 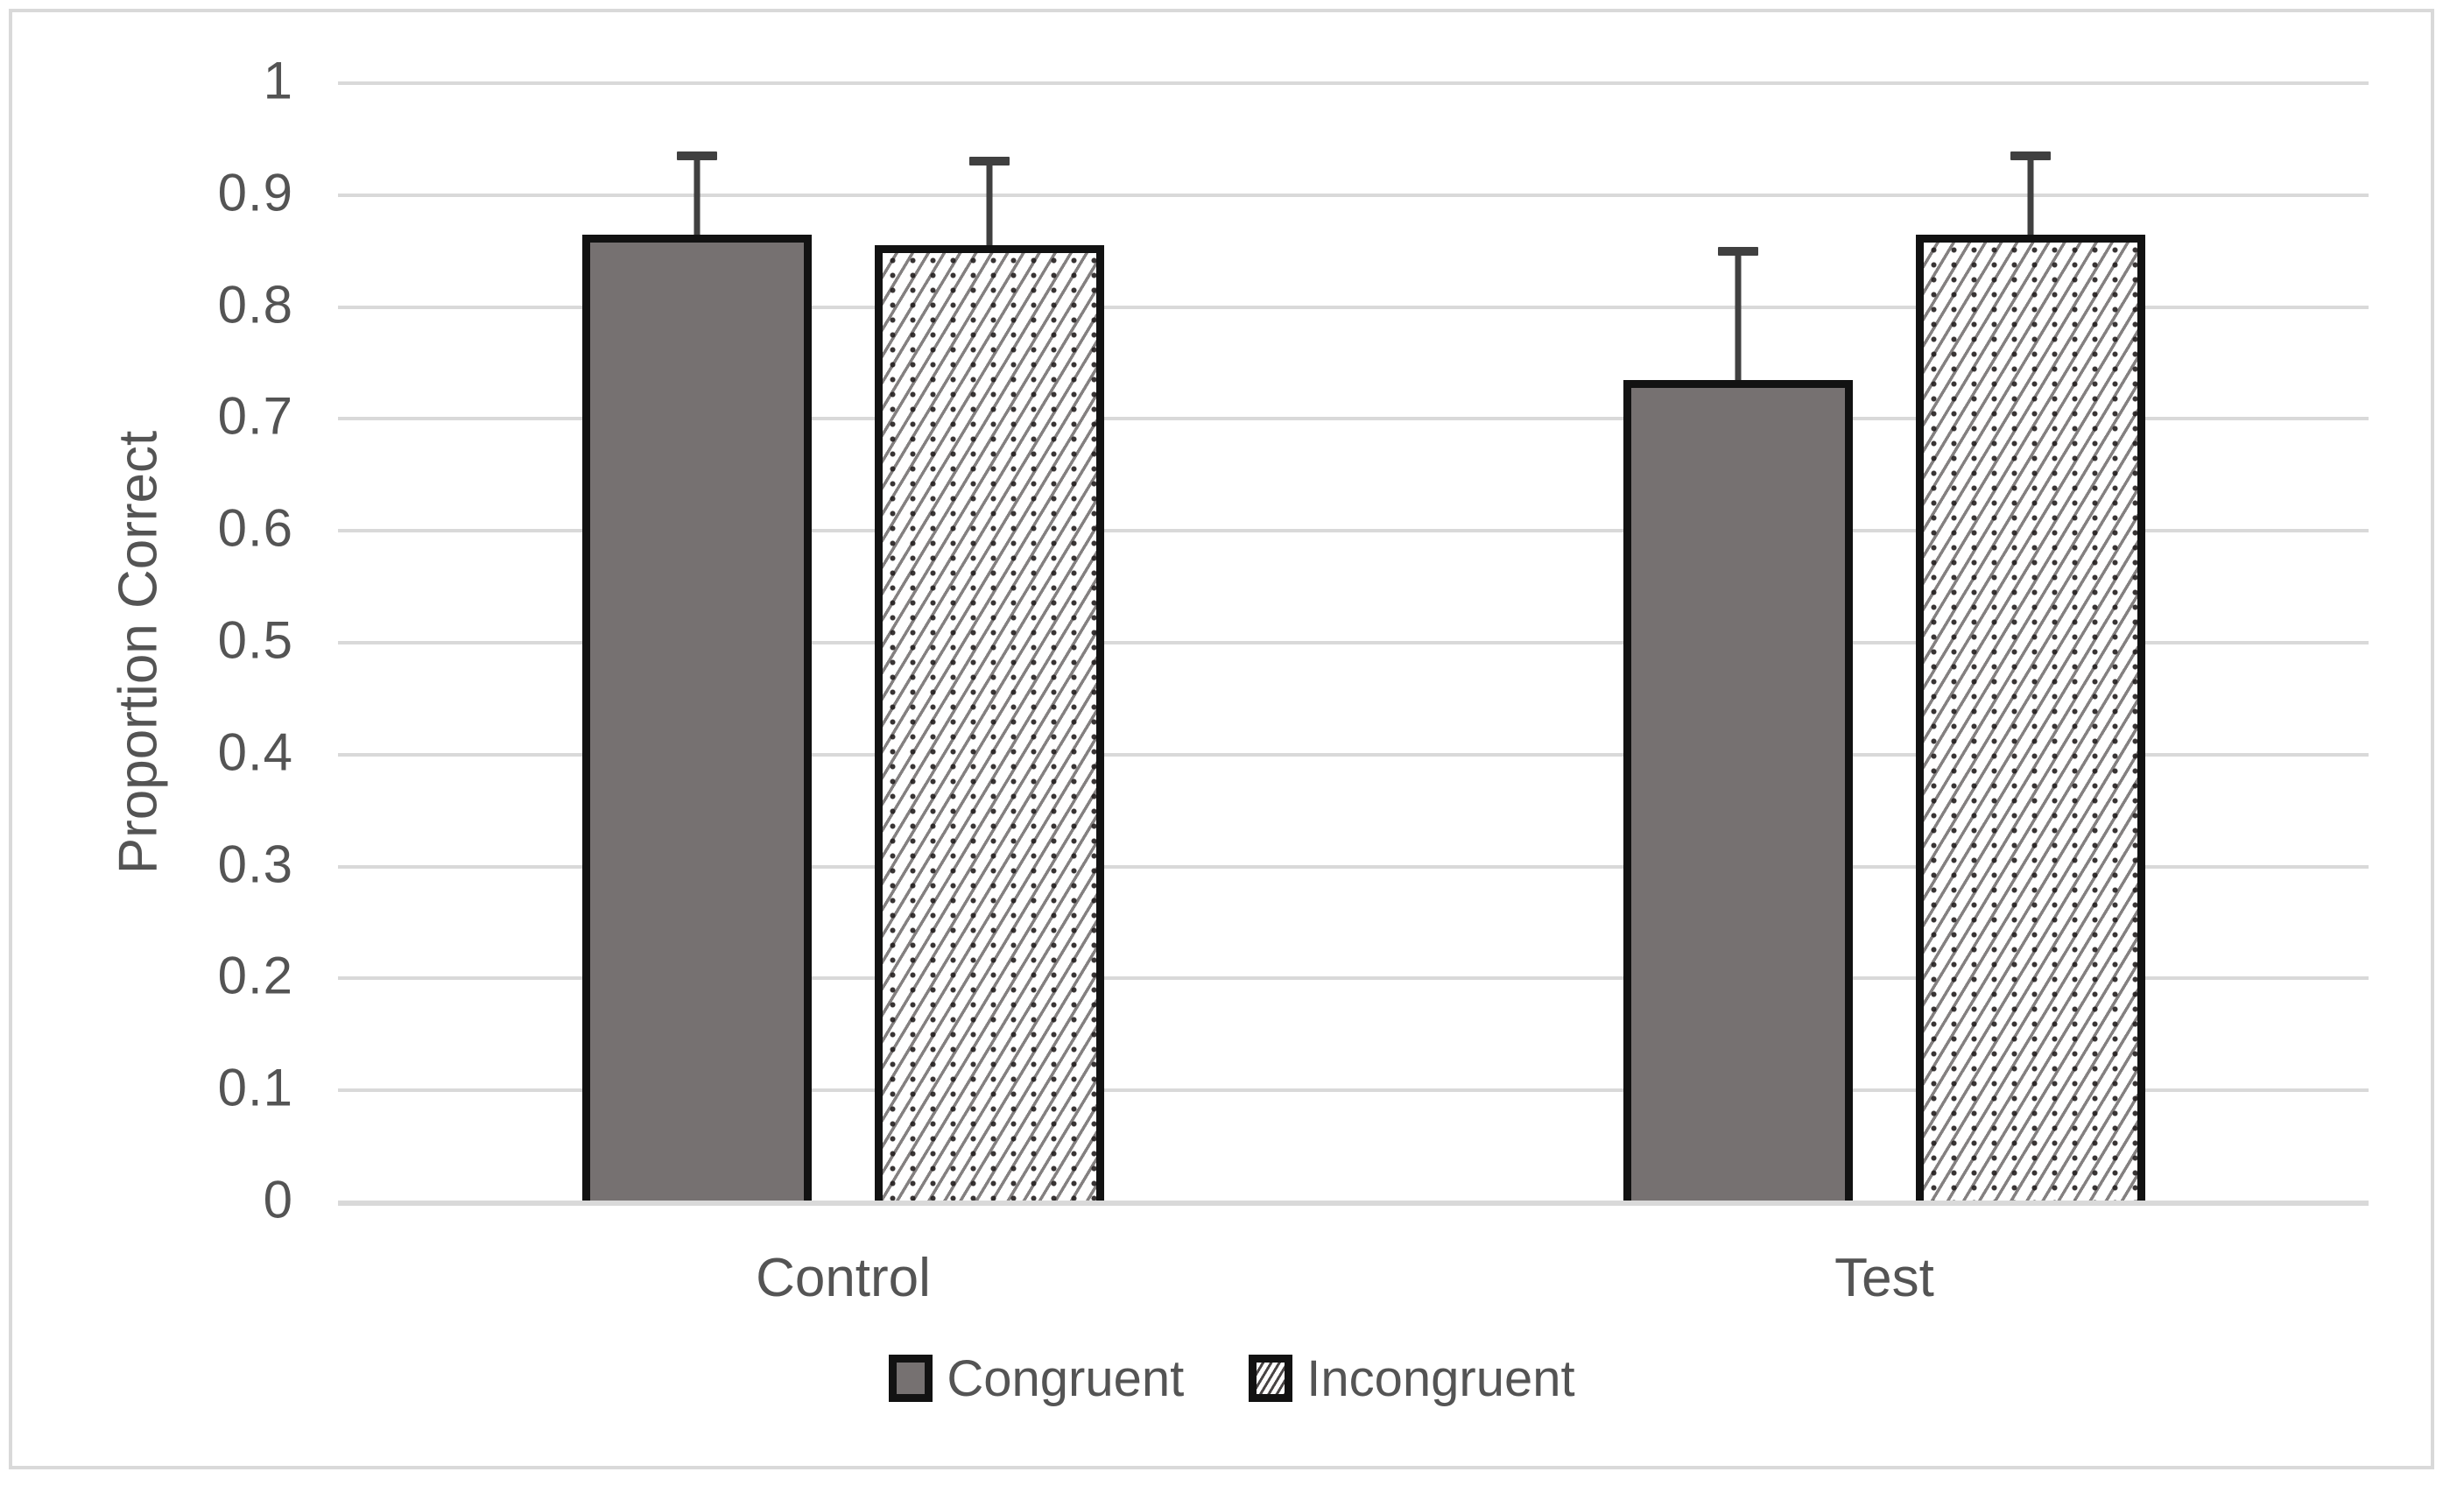 I want to click on legend-label-incongruent: Incongruent, so click(x=1440, y=1378).